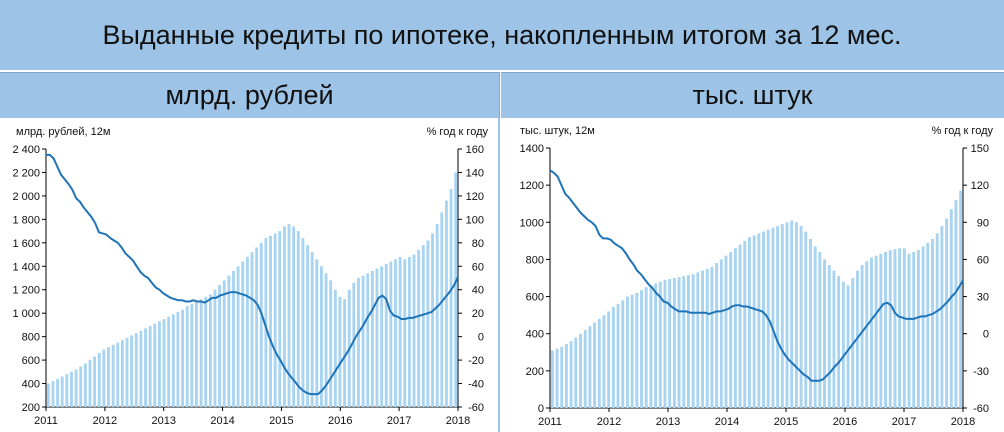 Image resolution: width=1004 pixels, height=432 pixels. What do you see at coordinates (478, 314) in the screenshot?
I see `right-tick-label: 20` at bounding box center [478, 314].